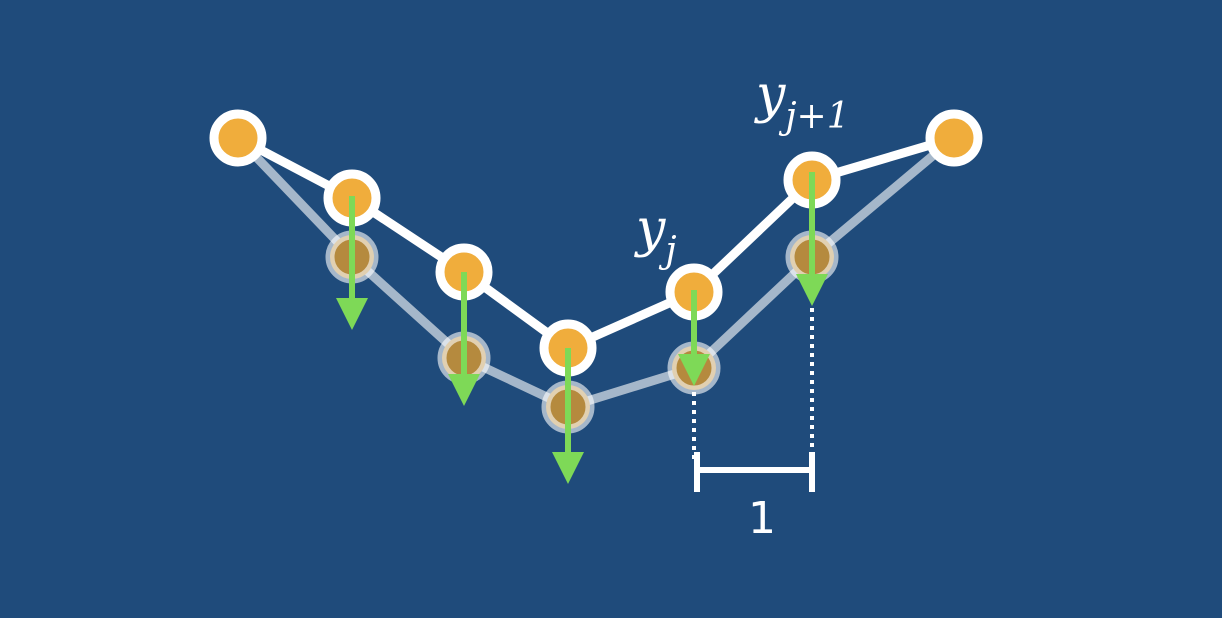  What do you see at coordinates (762, 518) in the screenshot?
I see `label-spacing: 1` at bounding box center [762, 518].